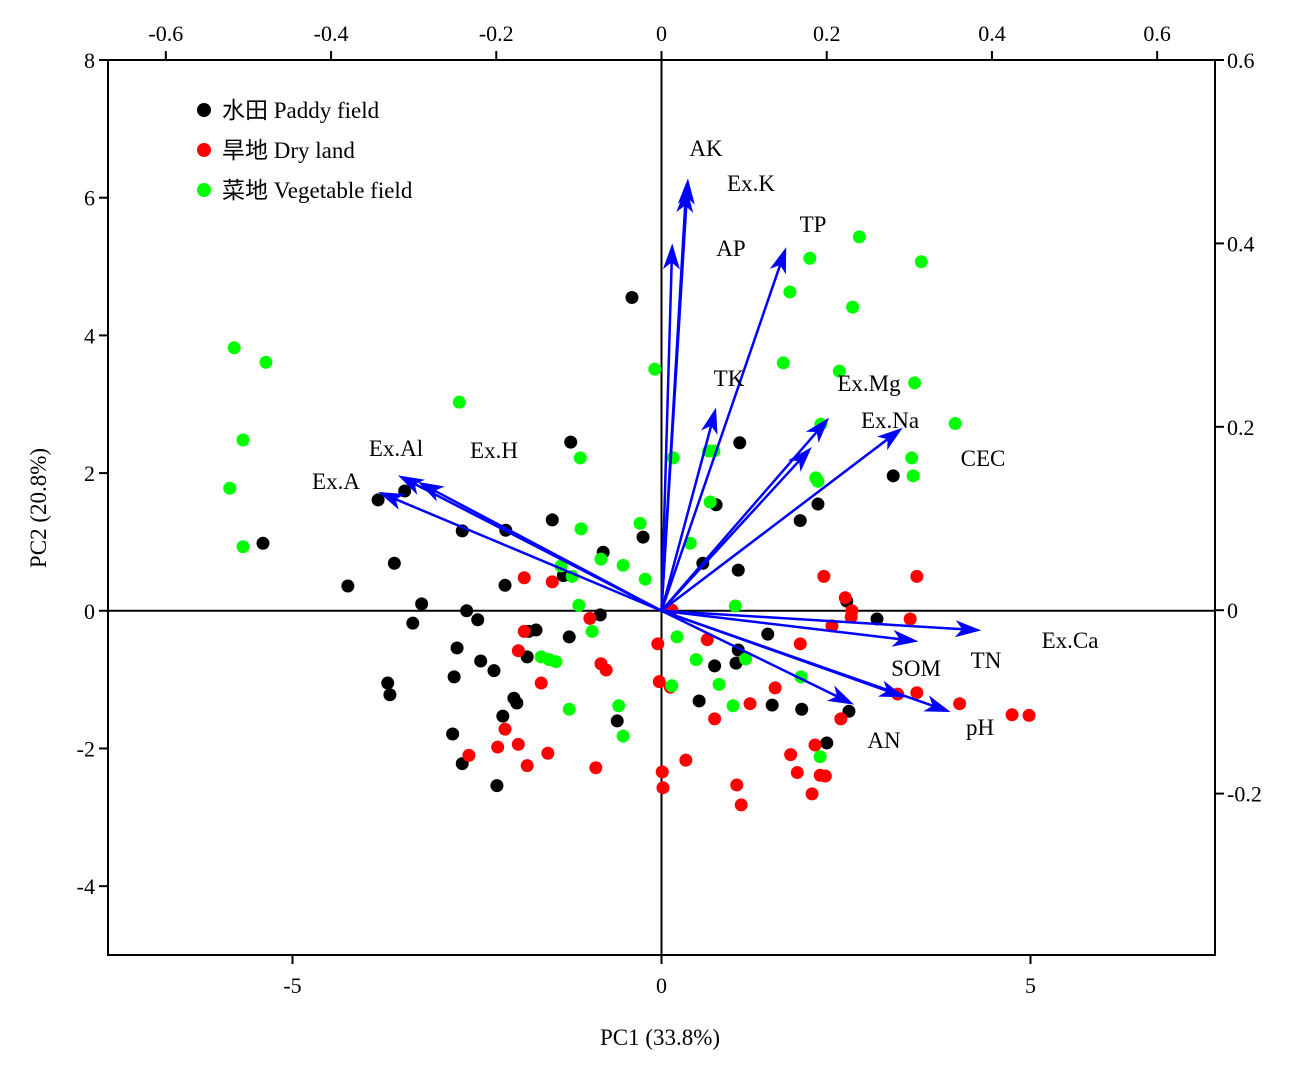 This screenshot has height=1070, width=1308. I want to click on top-tick-label: 0.4, so click(992, 33).